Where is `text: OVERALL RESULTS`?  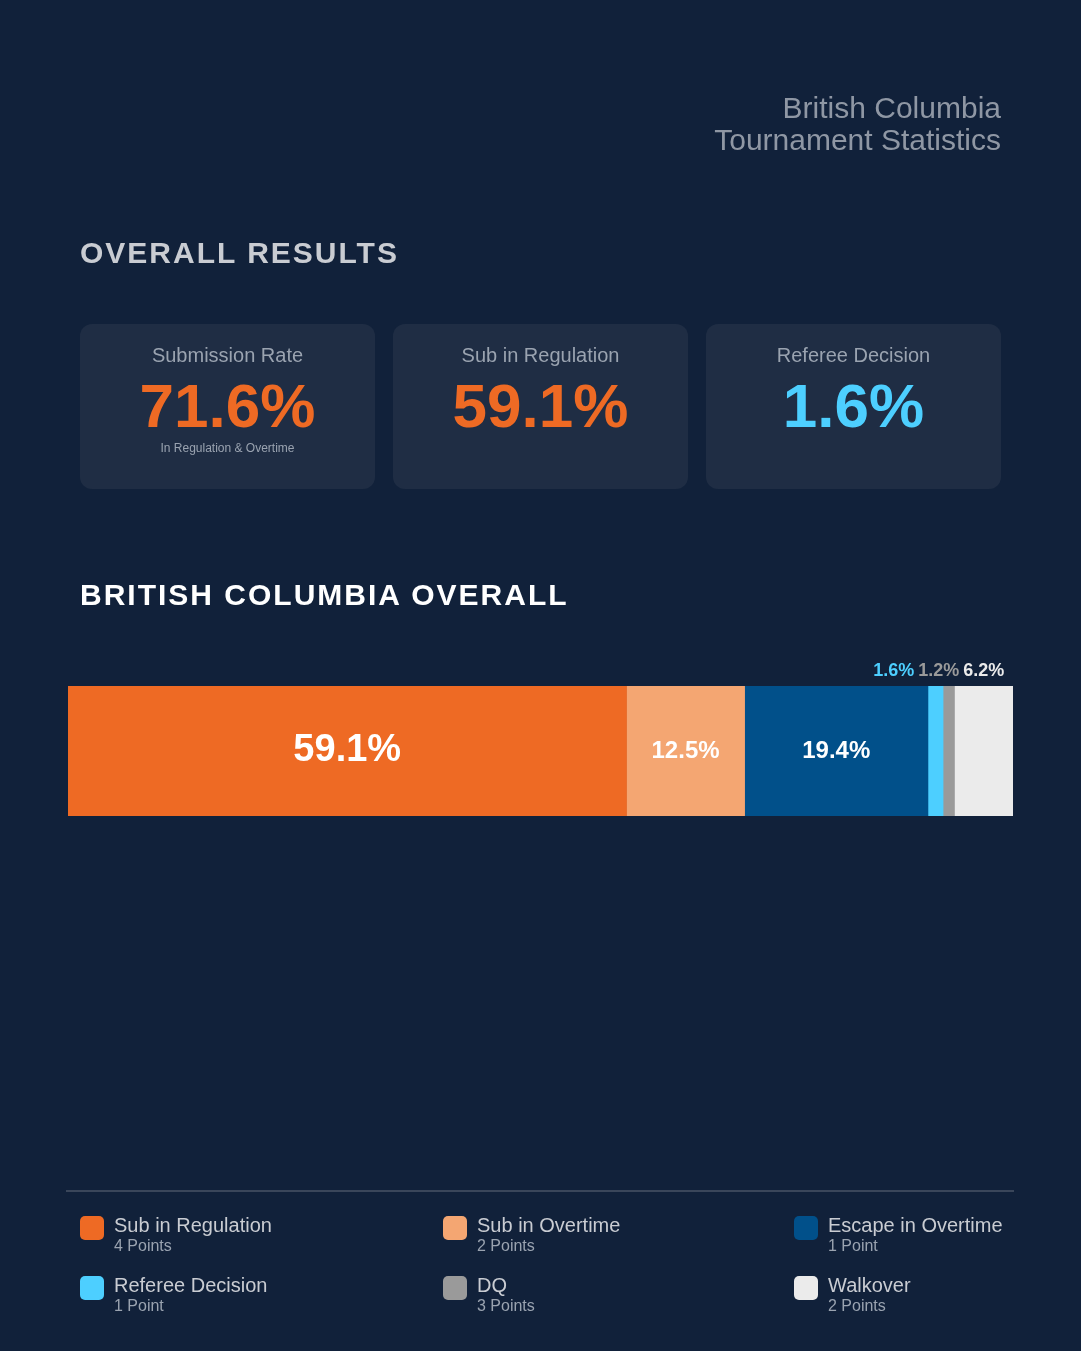
text: OVERALL RESULTS is located at coordinates (239, 253).